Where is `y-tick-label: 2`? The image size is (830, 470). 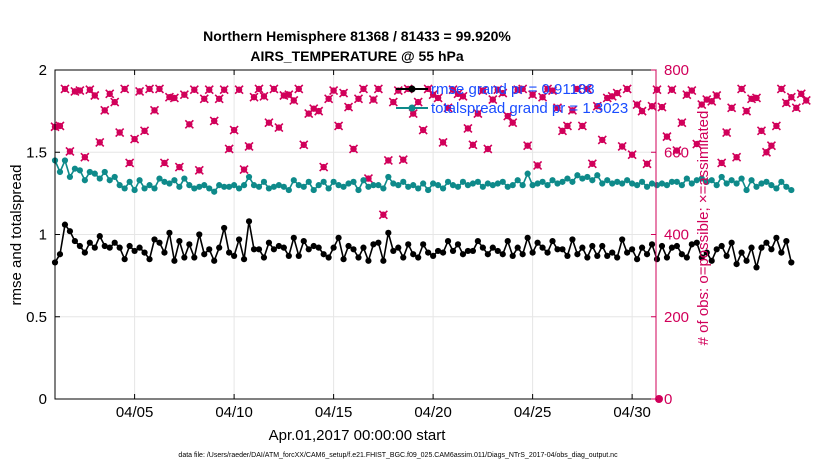 y-tick-label: 2 is located at coordinates (43, 70).